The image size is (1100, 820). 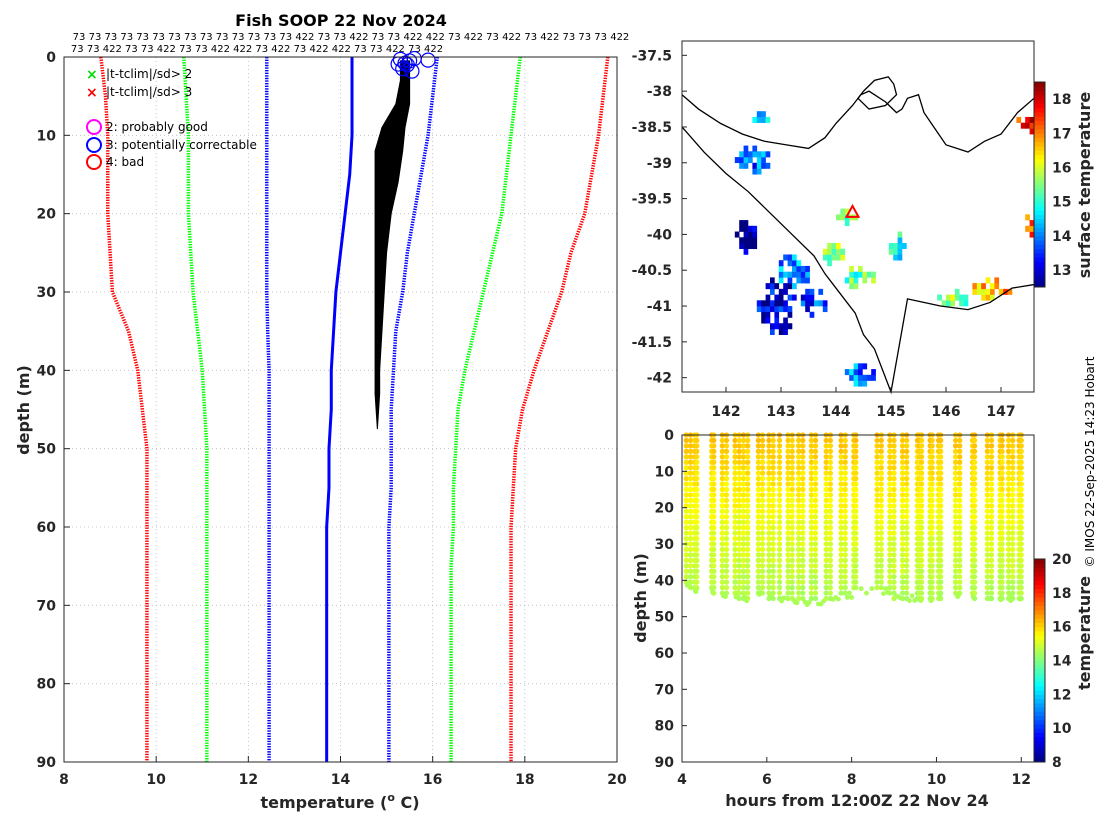 I want to click on colorbar-tick-label: 16, so click(x=1061, y=168).